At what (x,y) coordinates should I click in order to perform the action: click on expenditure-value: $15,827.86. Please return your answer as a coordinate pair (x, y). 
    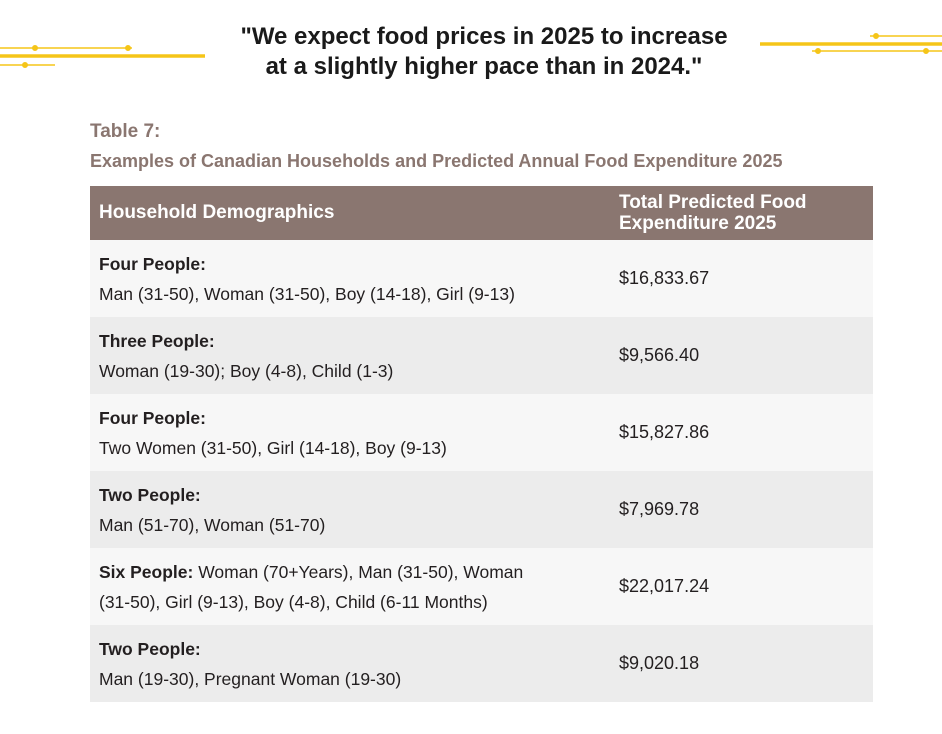
    Looking at the image, I should click on (664, 432).